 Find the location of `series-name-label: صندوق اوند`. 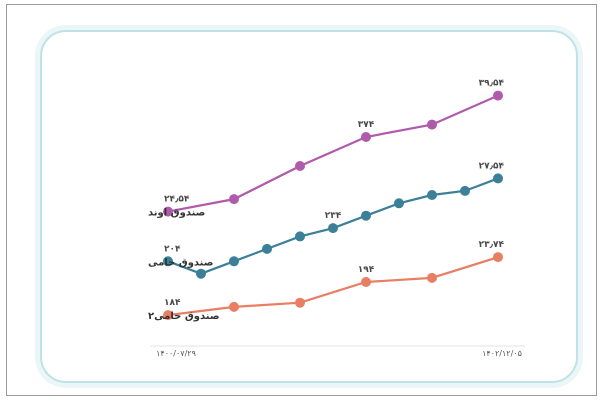

series-name-label: صندوق اوند is located at coordinates (176, 213).